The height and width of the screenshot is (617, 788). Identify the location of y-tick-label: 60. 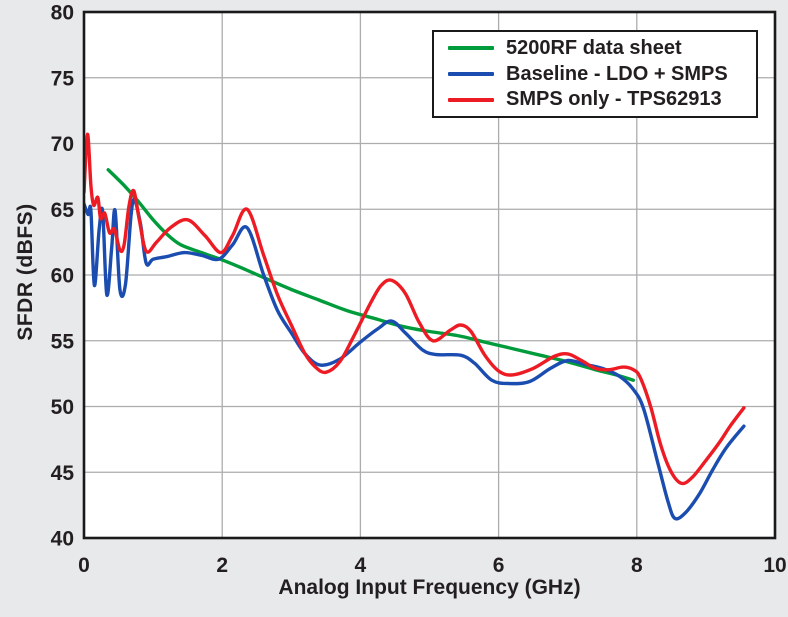
(62, 276).